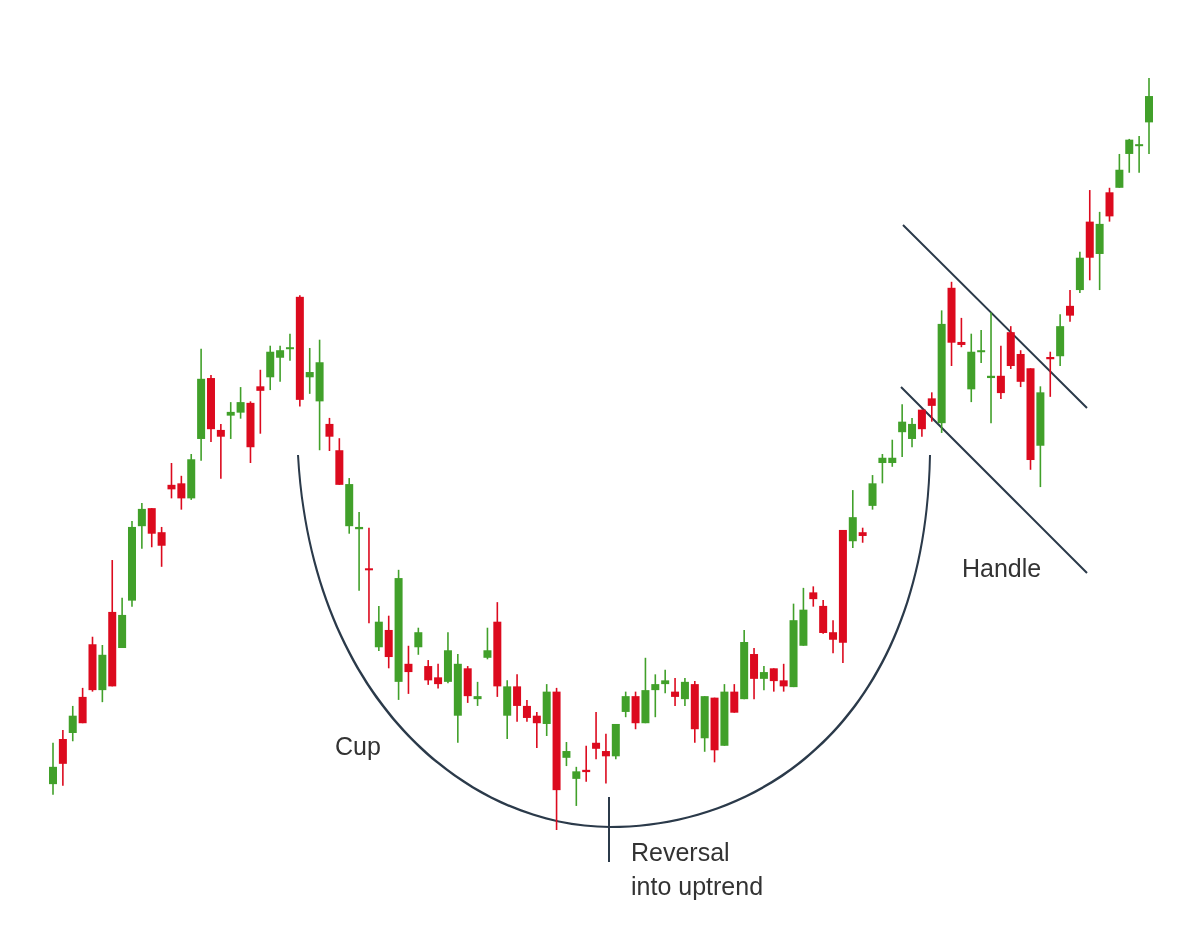  I want to click on text: Reversal into uptrend, so click(697, 869).